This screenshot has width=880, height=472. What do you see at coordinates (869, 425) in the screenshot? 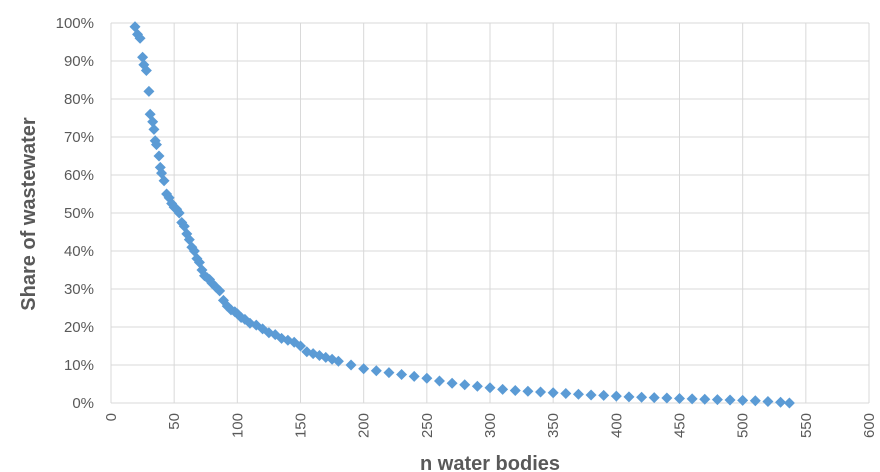
I see `x-tick-label: 600` at bounding box center [869, 425].